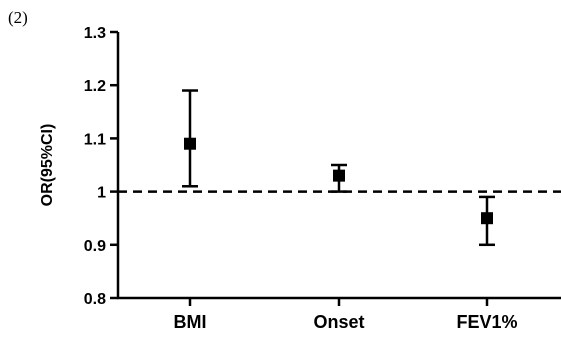  What do you see at coordinates (101, 166) in the screenshot?
I see `y-ticks: 0.8 0.9 1 1.1 1.2 1.3` at bounding box center [101, 166].